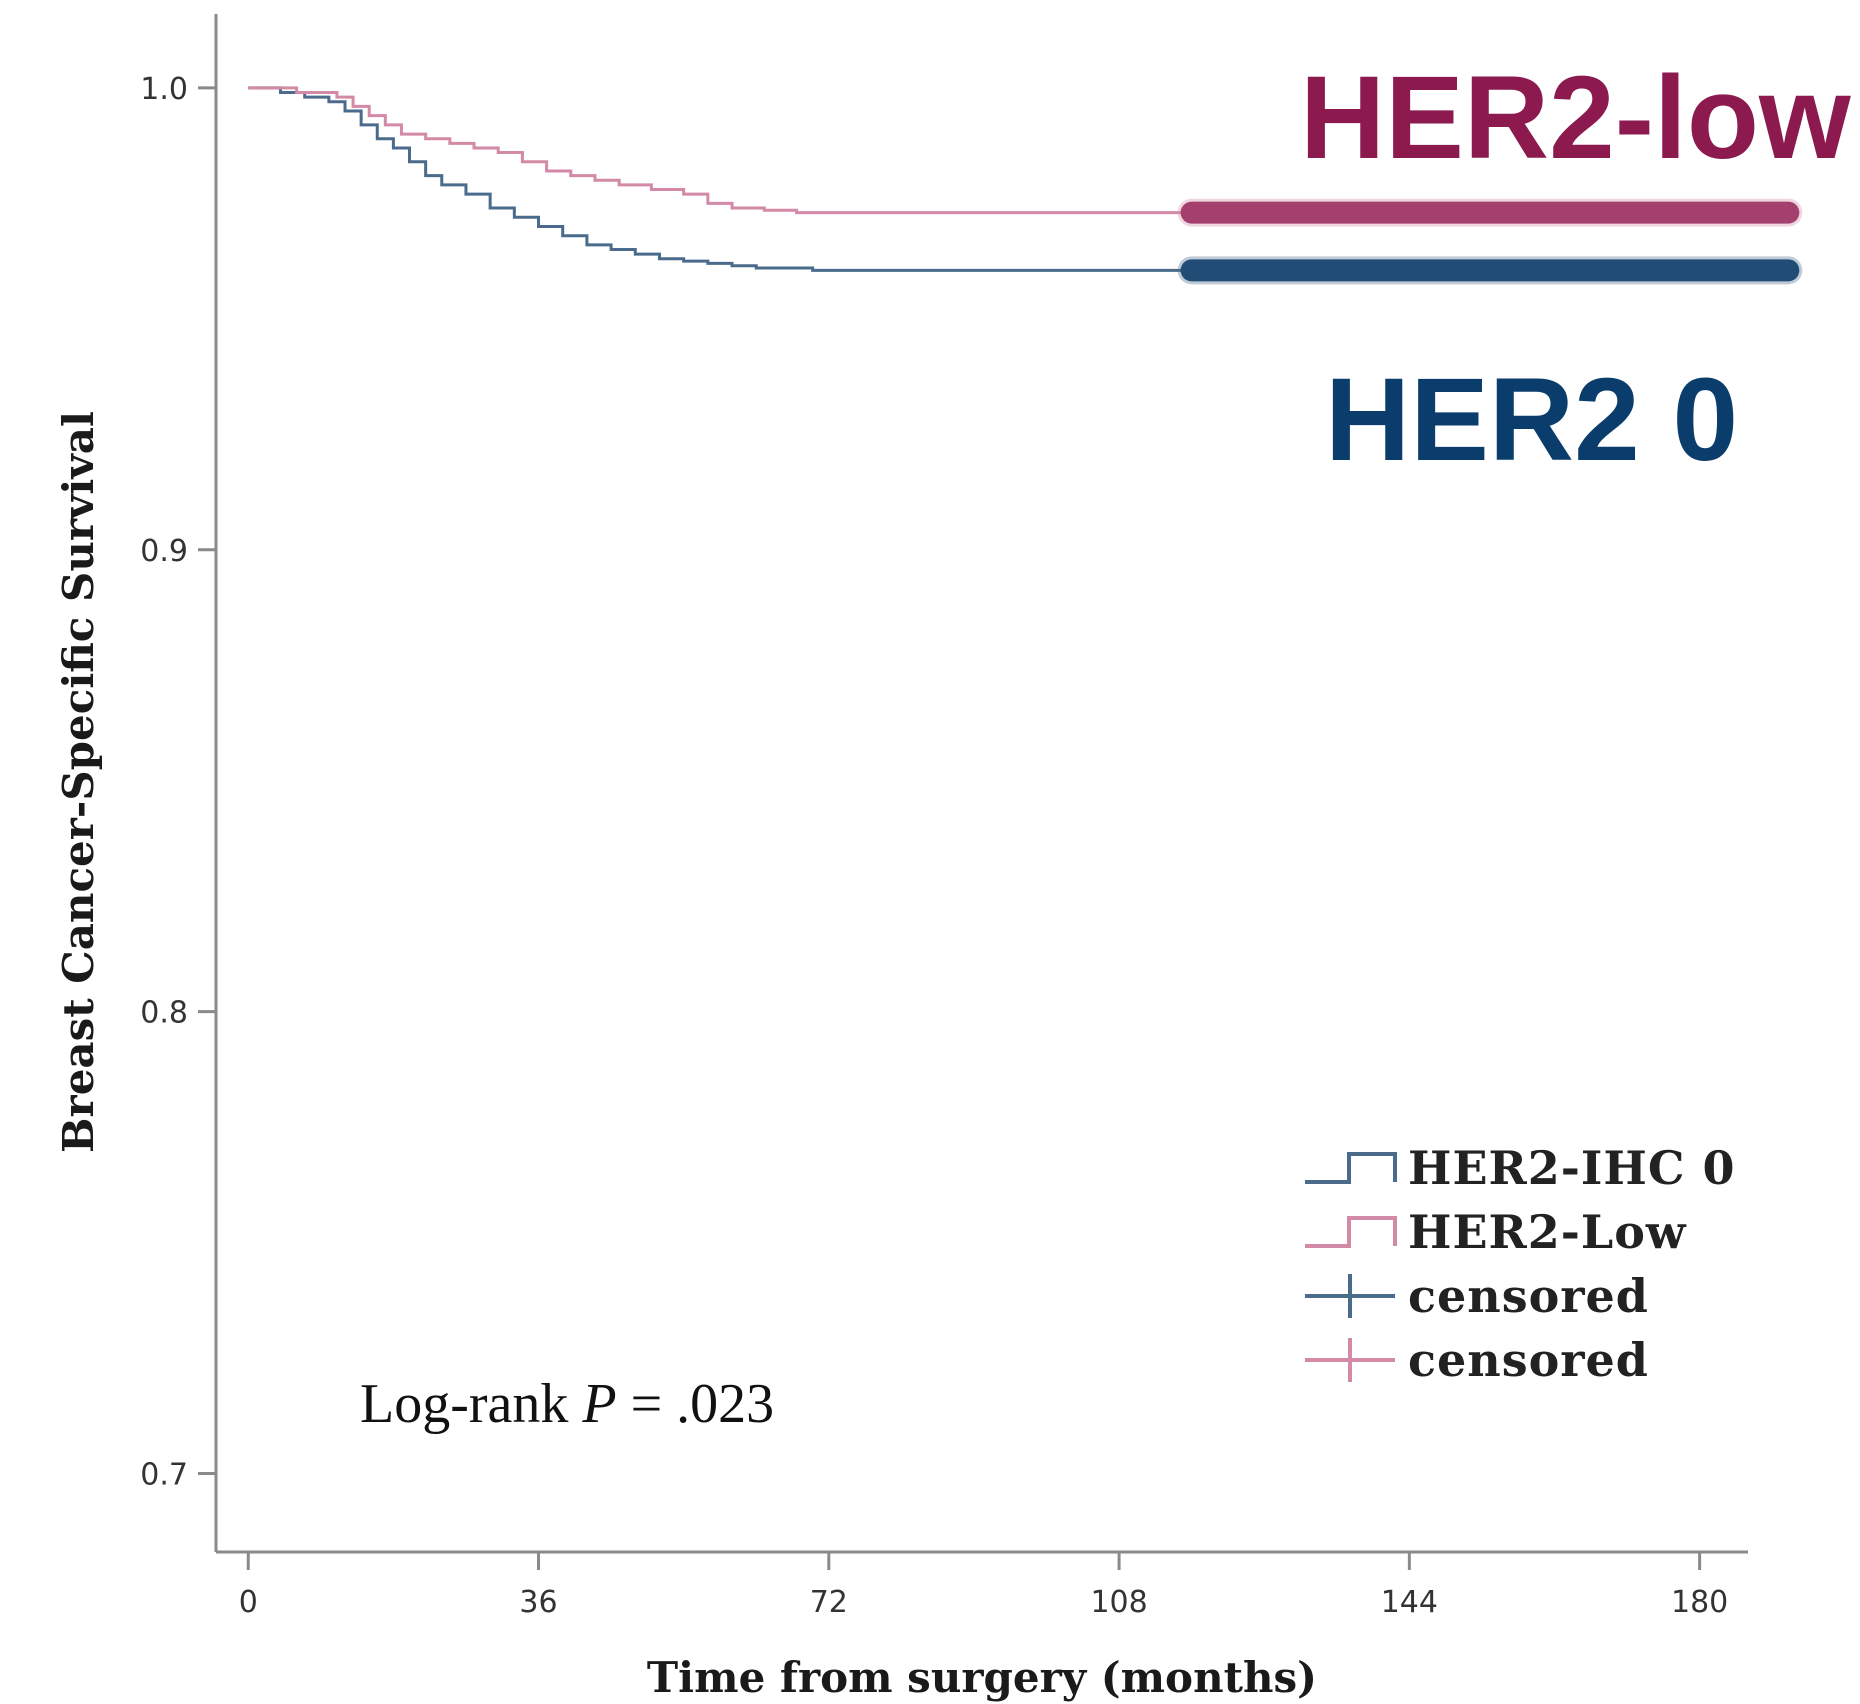 The image size is (1860, 1704). What do you see at coordinates (538, 1602) in the screenshot?
I see `x-tick-label: 36` at bounding box center [538, 1602].